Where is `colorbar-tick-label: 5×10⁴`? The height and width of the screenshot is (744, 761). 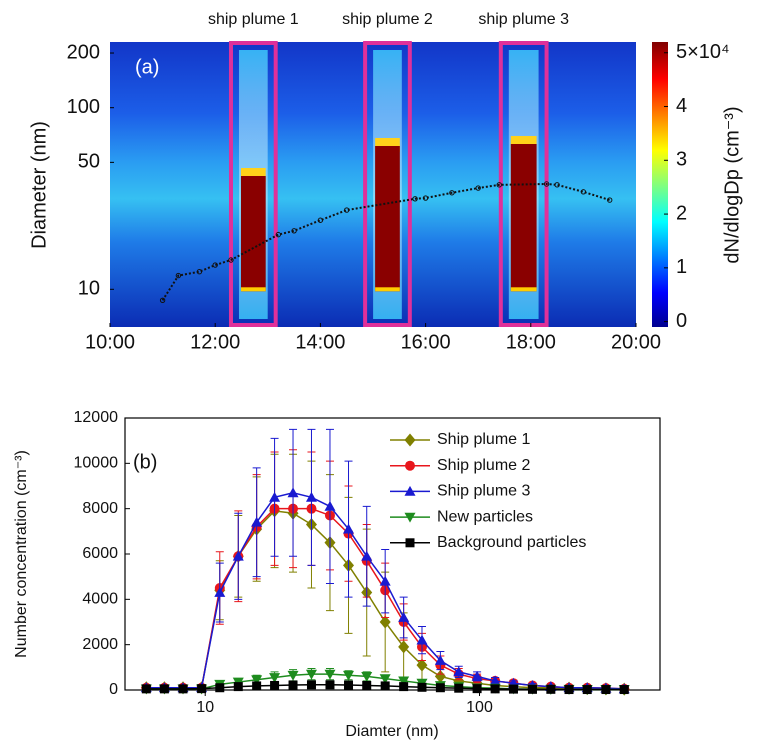
colorbar-tick-label: 5×10⁴ is located at coordinates (703, 52).